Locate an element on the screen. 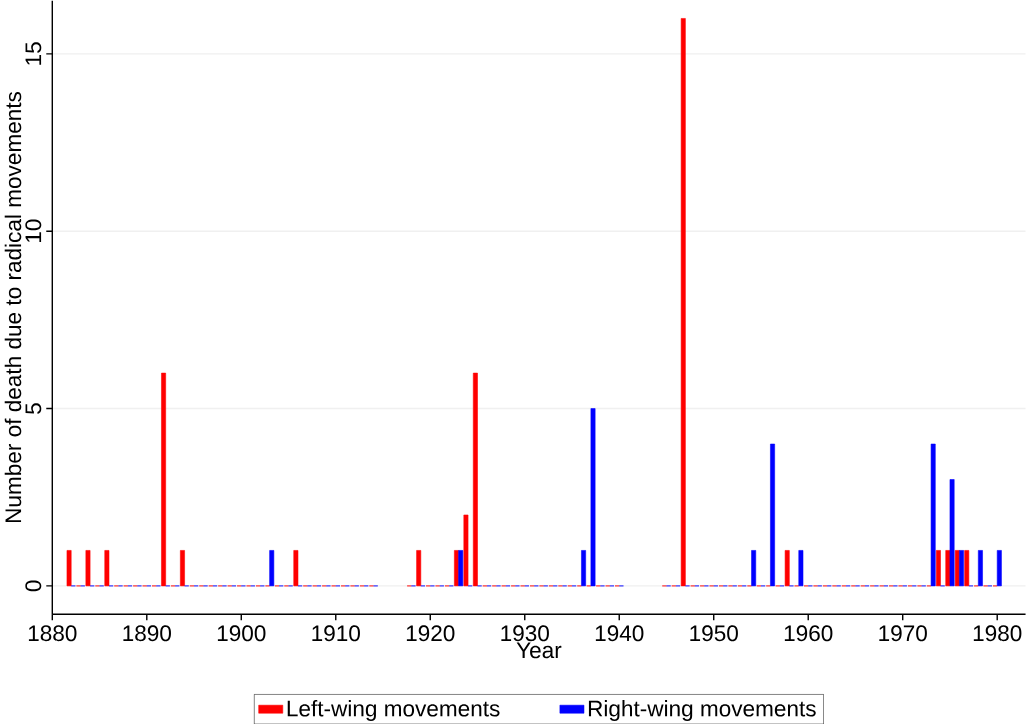 The width and height of the screenshot is (1027, 724). x-tick-label: 1930 is located at coordinates (525, 633).